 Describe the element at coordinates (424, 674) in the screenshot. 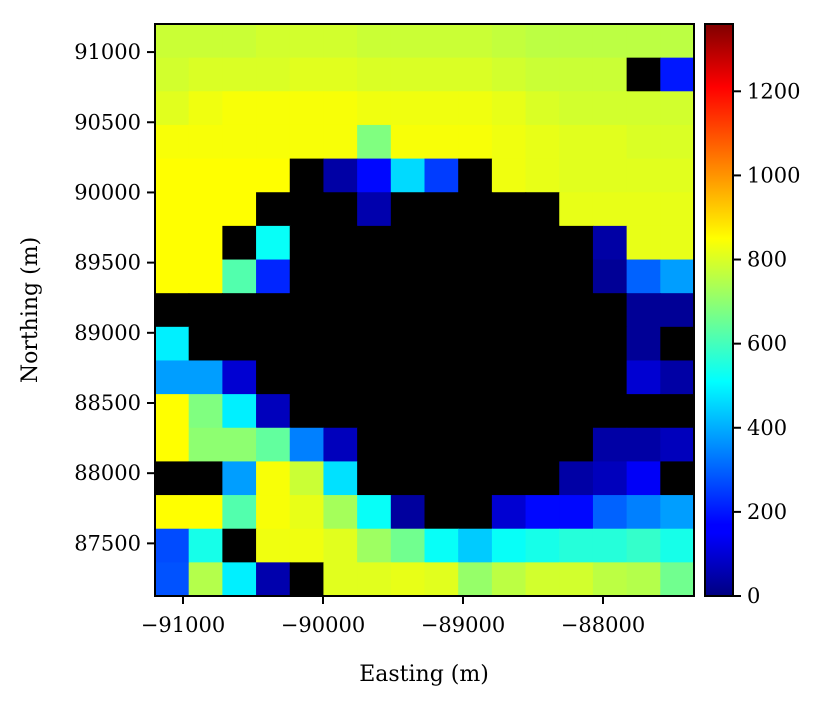

I see `x-axis-label: Easting (m)` at that location.